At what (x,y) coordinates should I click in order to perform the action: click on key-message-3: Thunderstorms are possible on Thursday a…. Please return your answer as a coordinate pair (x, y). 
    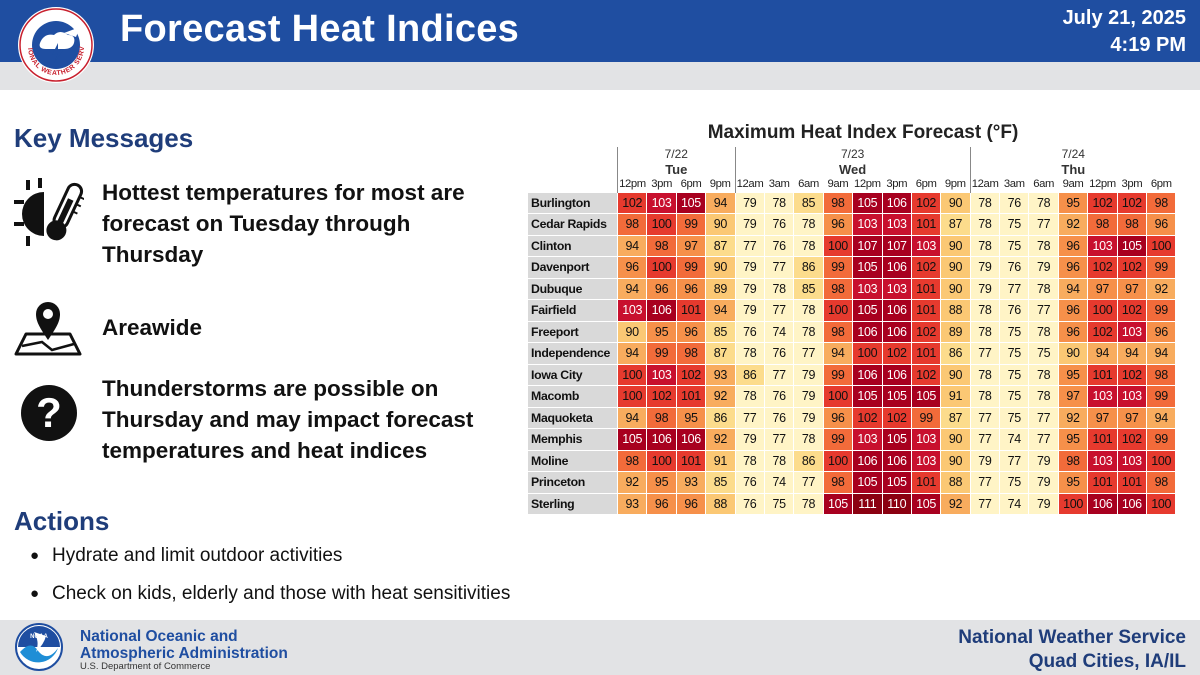
    Looking at the image, I should click on (287, 419).